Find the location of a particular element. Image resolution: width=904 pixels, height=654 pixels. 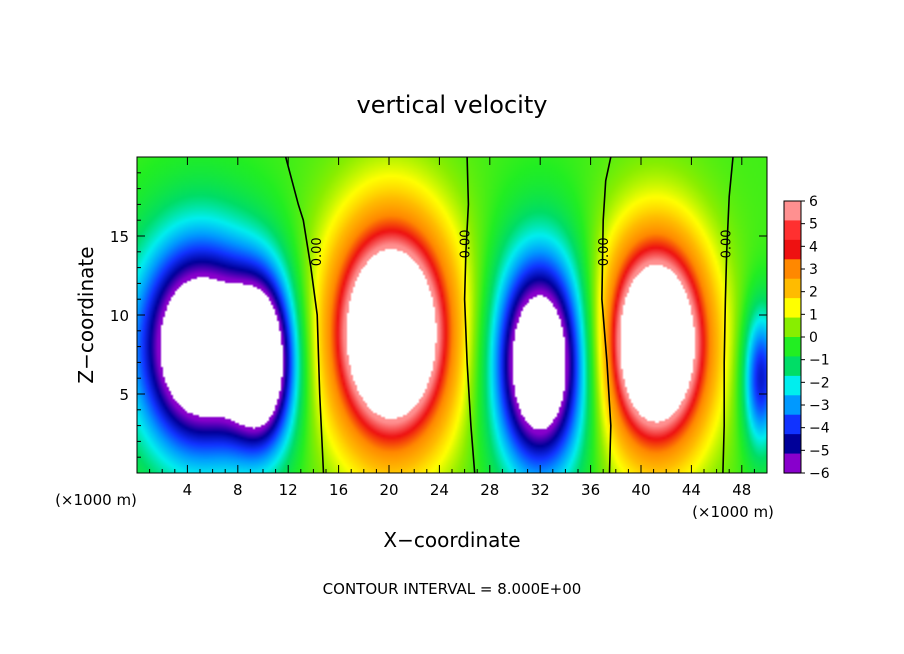

x-unit-label: (×1000 m) is located at coordinates (733, 512).